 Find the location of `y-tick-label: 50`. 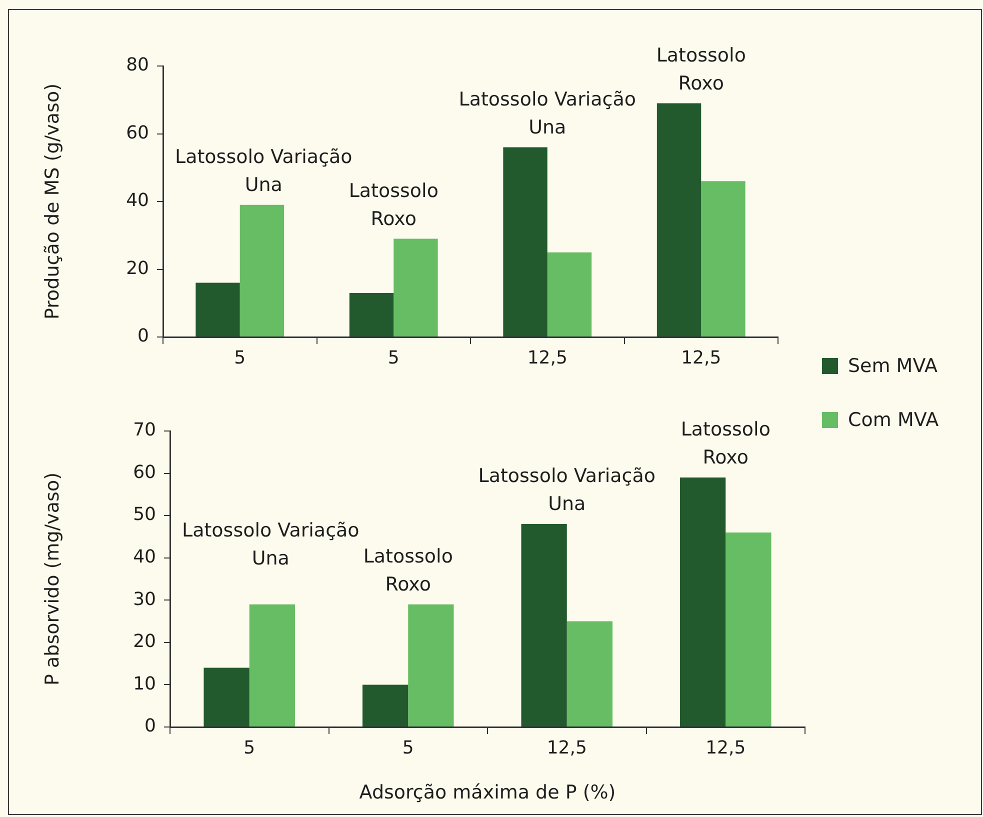

y-tick-label: 50 is located at coordinates (144, 515).